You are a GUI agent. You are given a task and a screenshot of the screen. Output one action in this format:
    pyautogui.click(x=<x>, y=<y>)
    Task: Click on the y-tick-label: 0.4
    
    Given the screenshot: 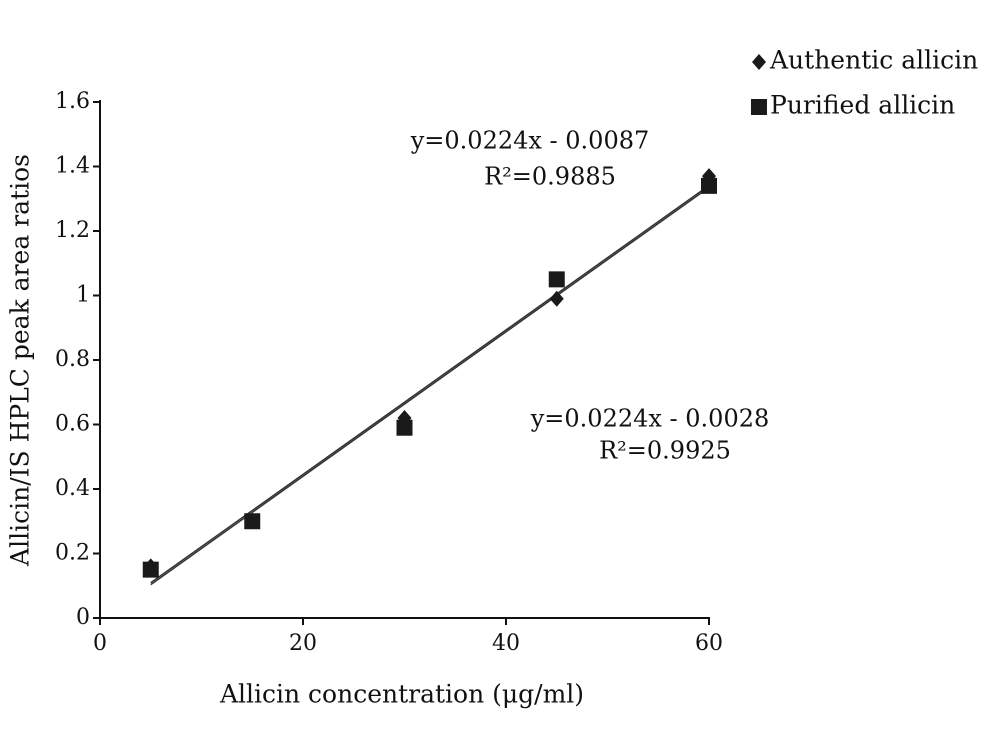 What is the action you would take?
    pyautogui.click(x=72, y=488)
    